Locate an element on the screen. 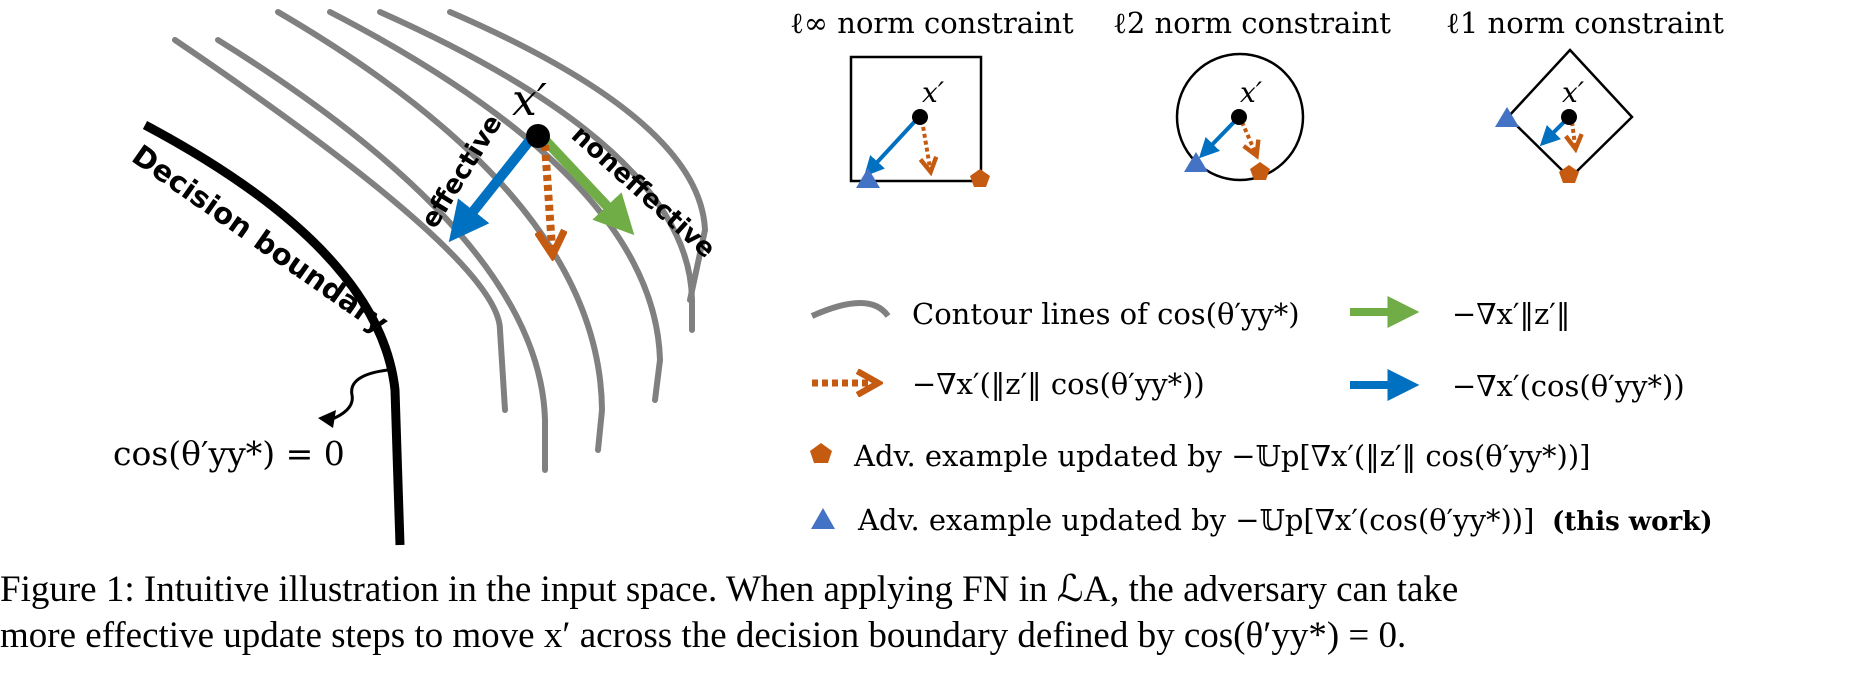  noneffective-arrow is located at coordinates (588, 186).